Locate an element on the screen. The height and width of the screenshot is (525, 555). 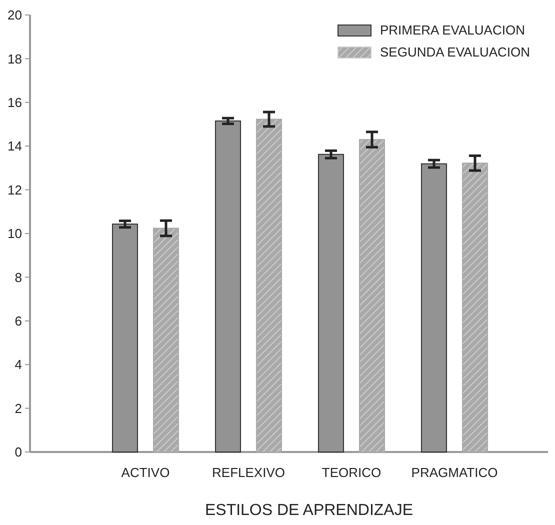
x-tick-label: PRAGMATICO is located at coordinates (454, 472).